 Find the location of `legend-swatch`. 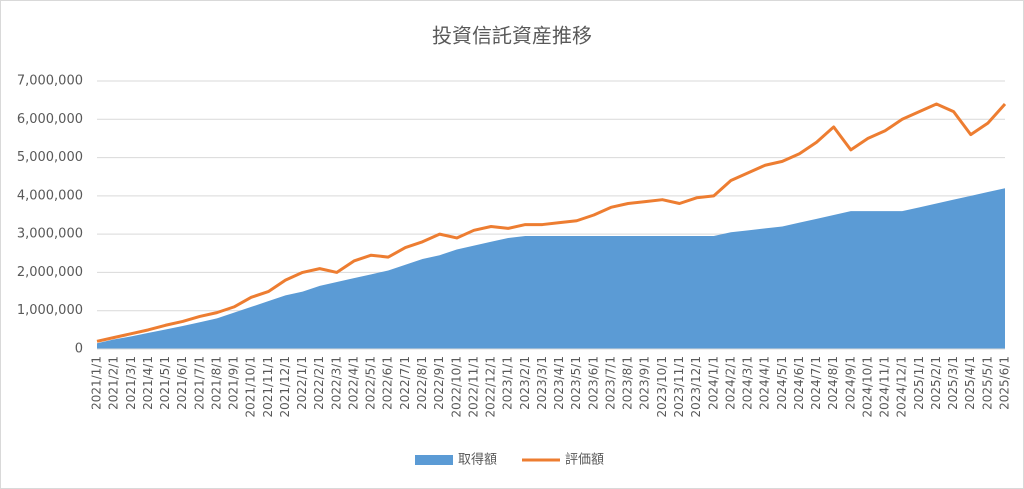

legend-swatch is located at coordinates (434, 460).